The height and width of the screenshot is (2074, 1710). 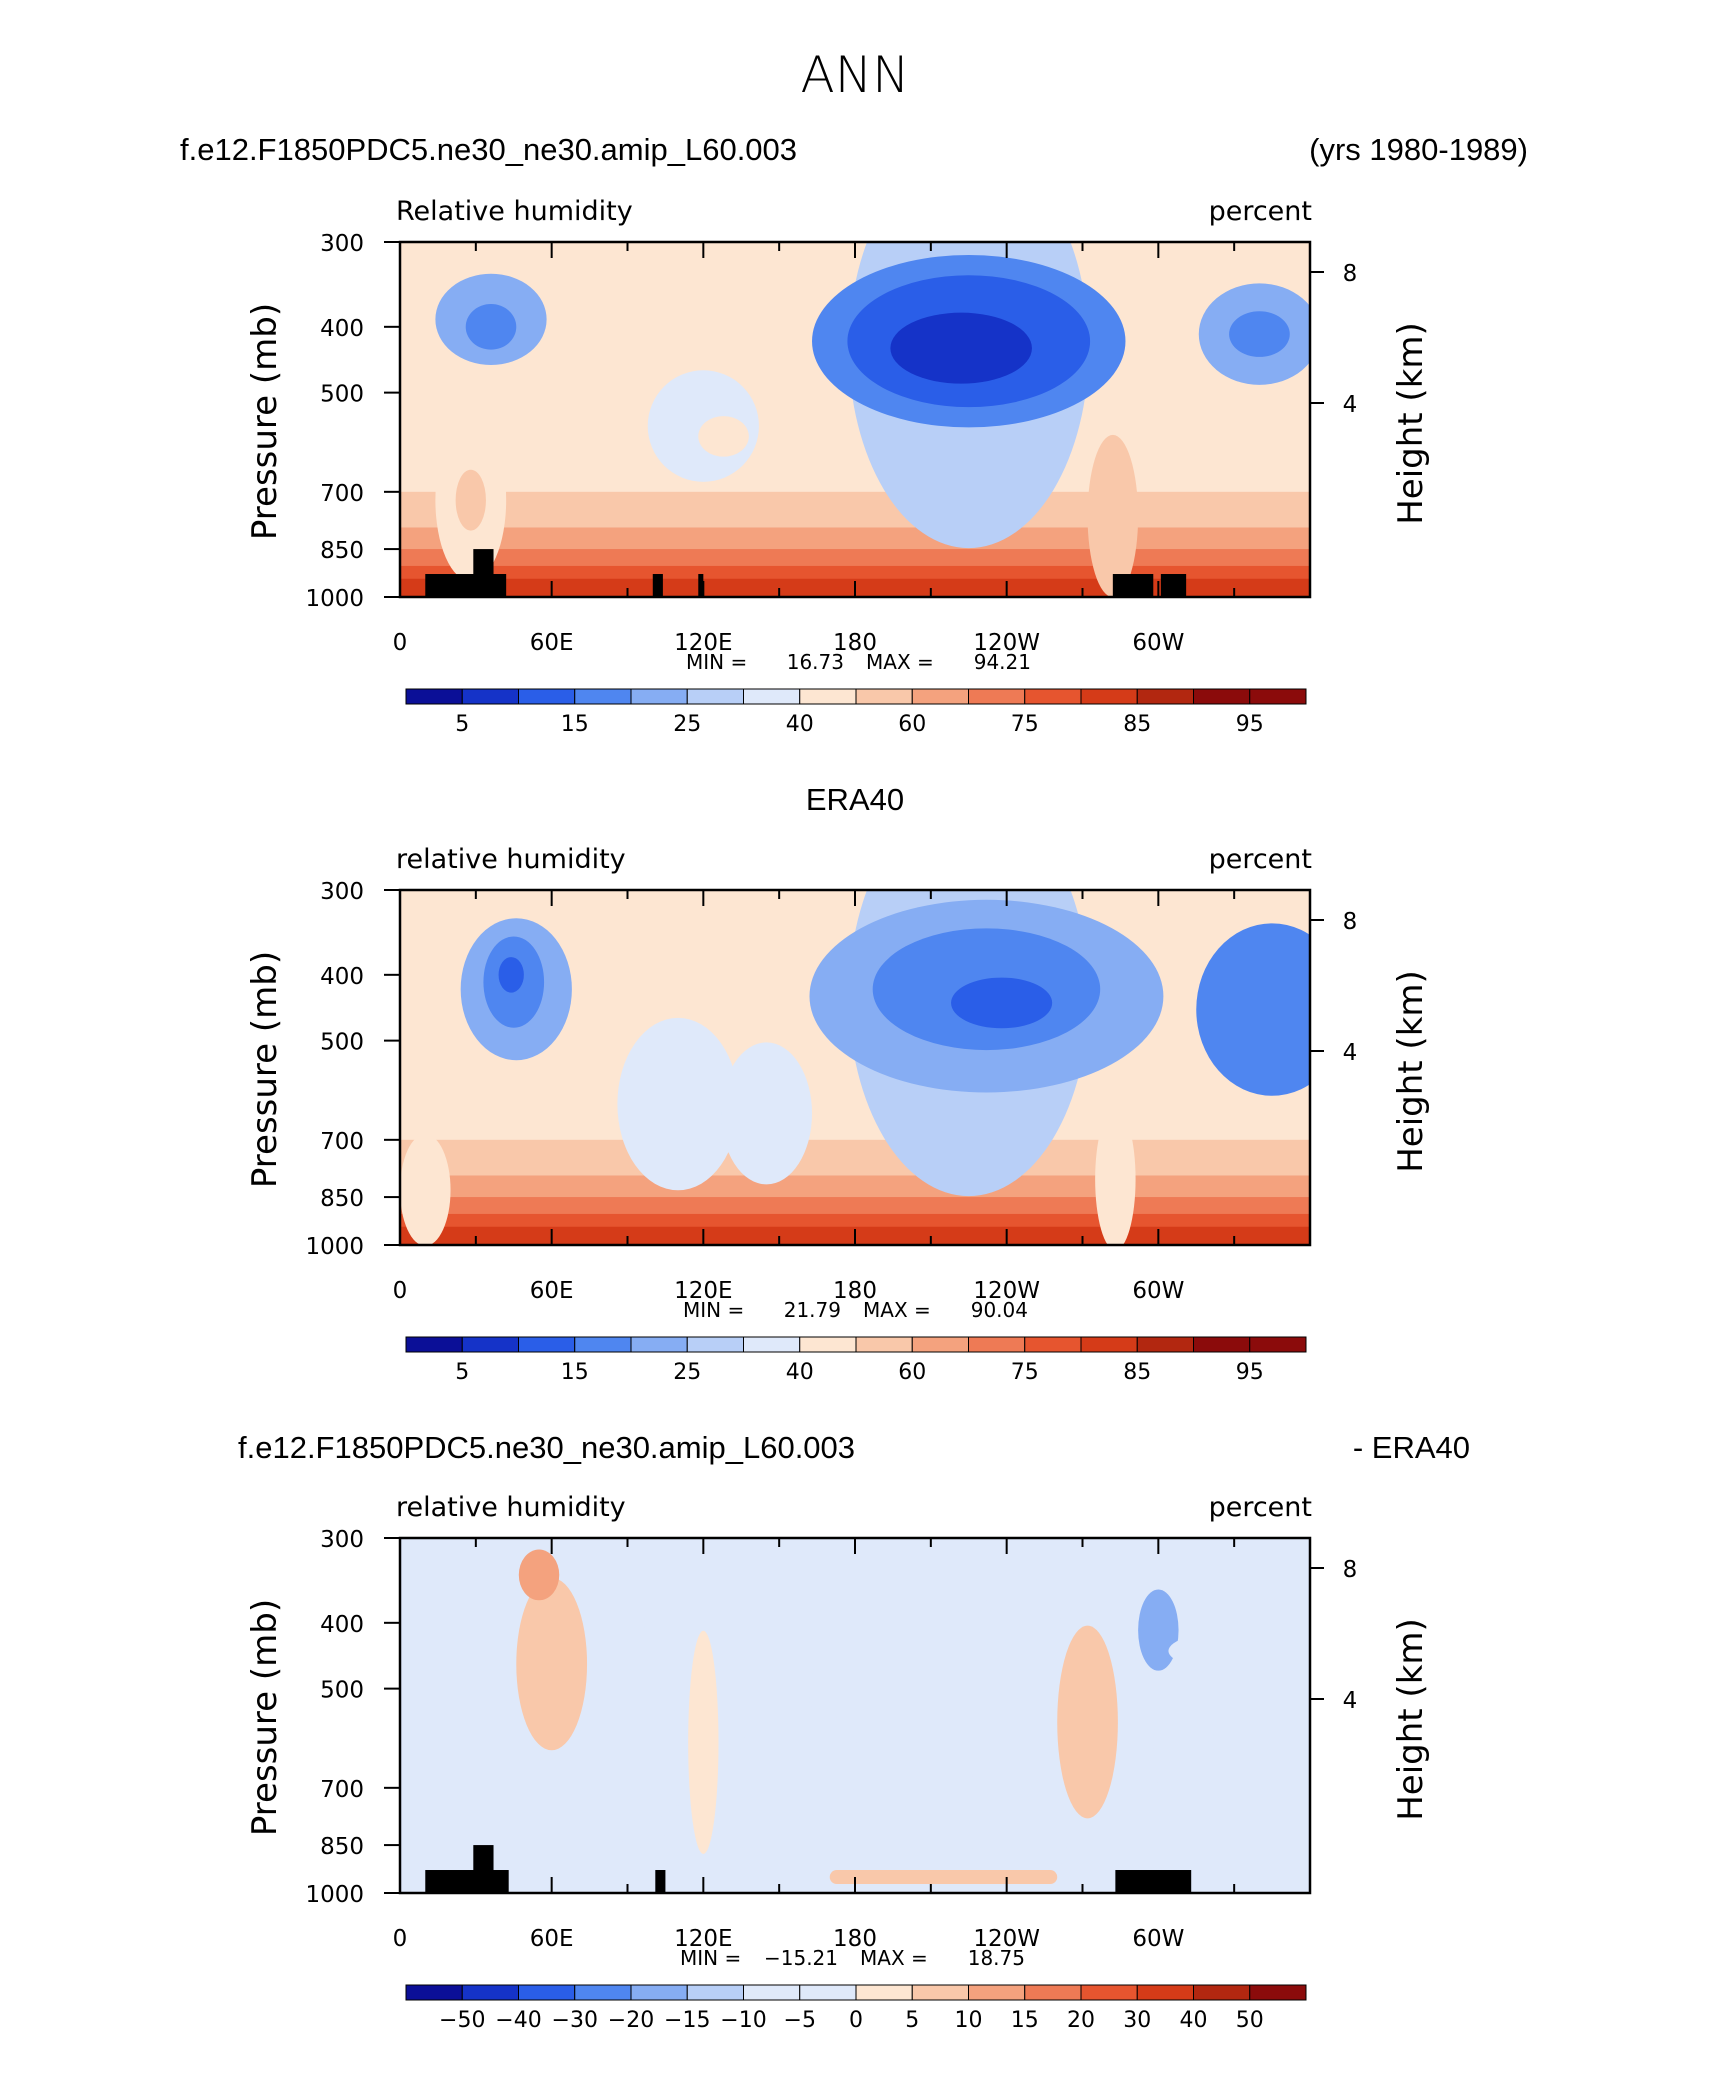 What do you see at coordinates (716, 662) in the screenshot?
I see `min-label: MIN =` at bounding box center [716, 662].